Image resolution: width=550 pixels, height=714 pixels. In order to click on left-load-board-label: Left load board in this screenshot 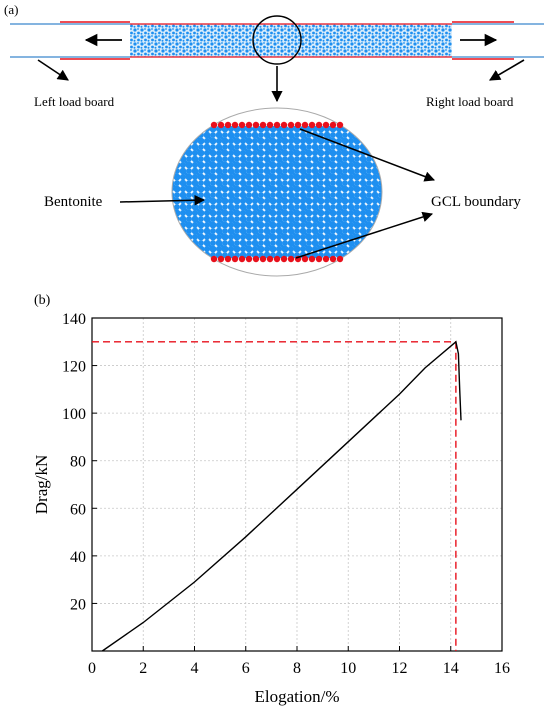, I will do `click(74, 101)`.